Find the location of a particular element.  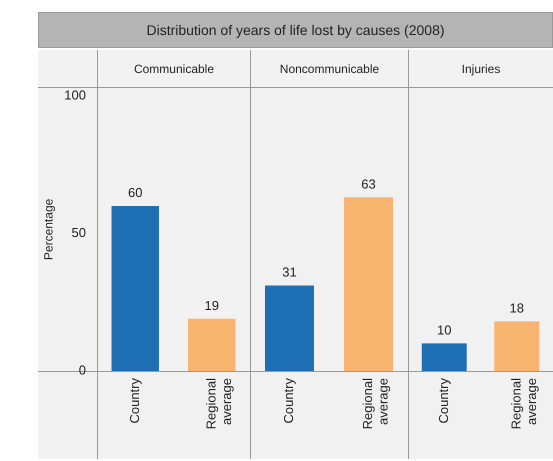

y-tick-label: 50 is located at coordinates (79, 232).